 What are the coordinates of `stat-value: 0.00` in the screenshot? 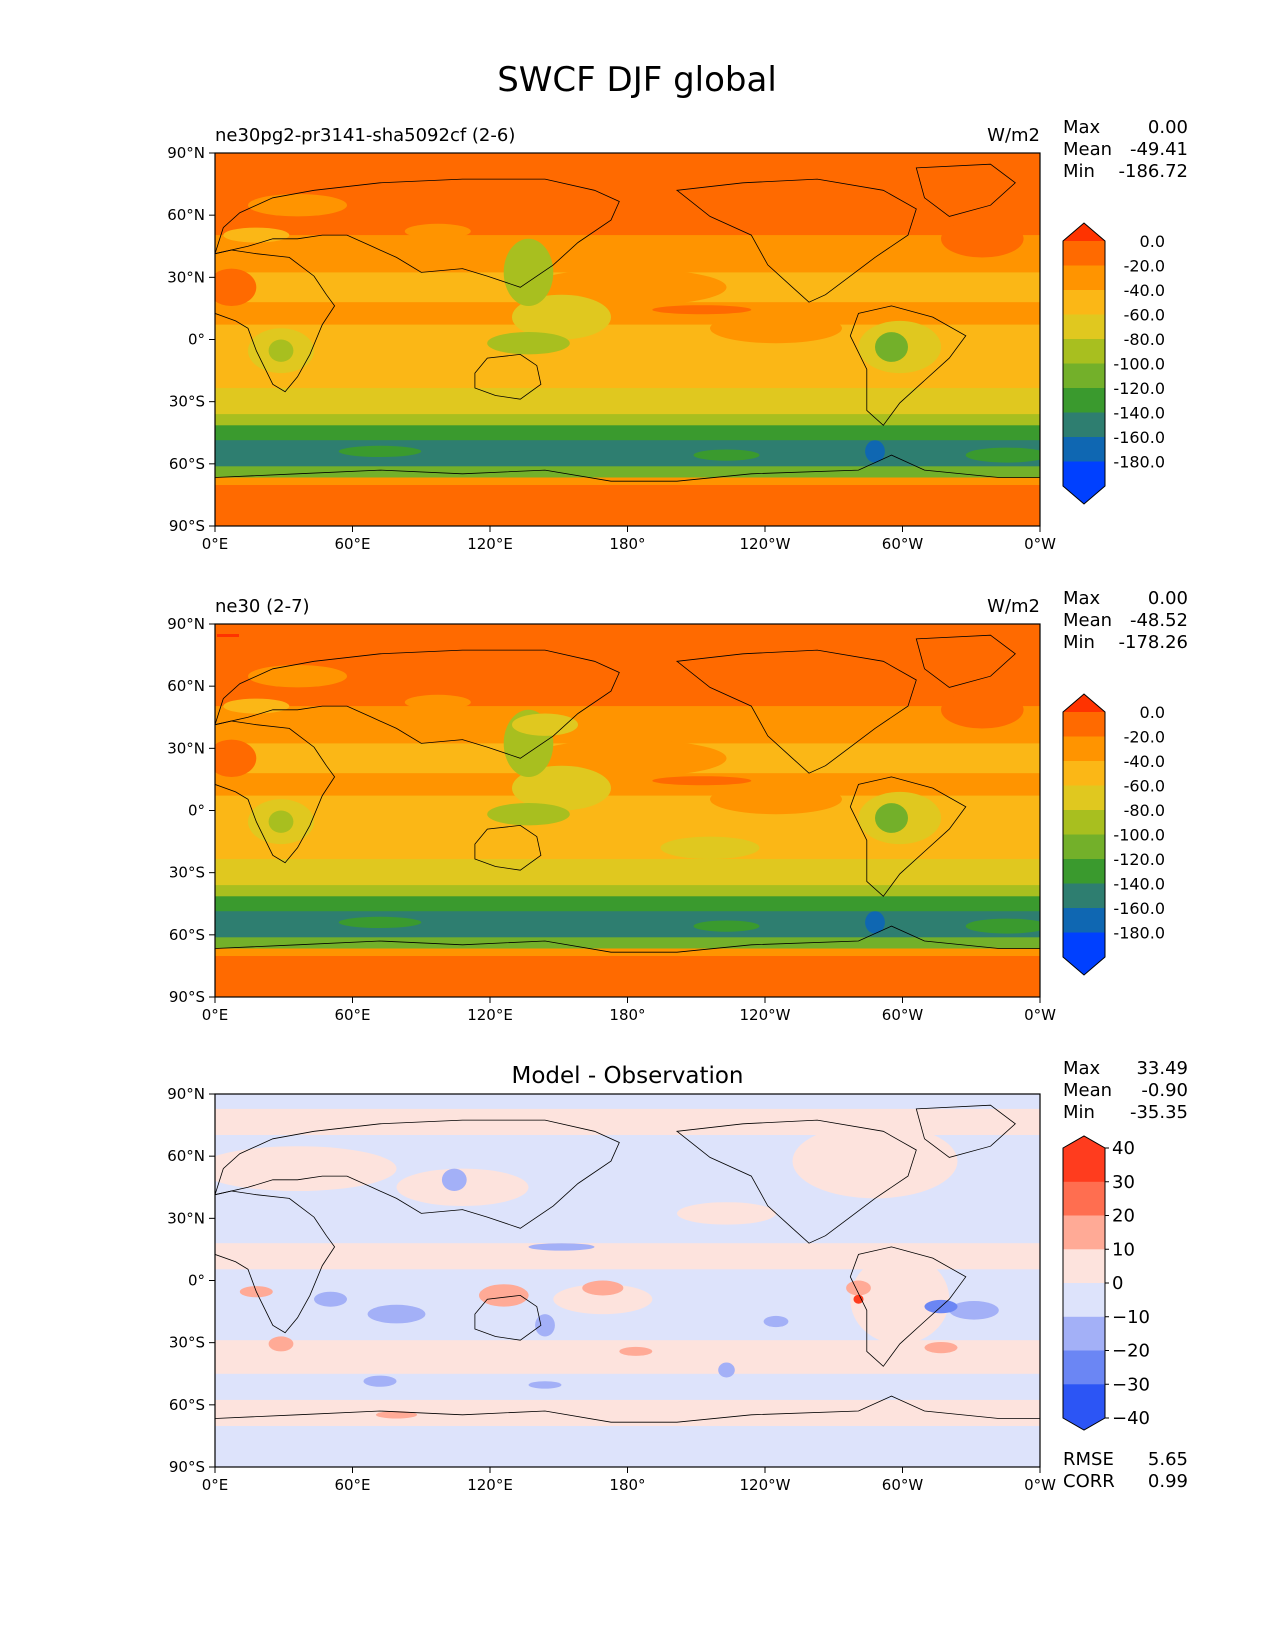 It's located at (1168, 598).